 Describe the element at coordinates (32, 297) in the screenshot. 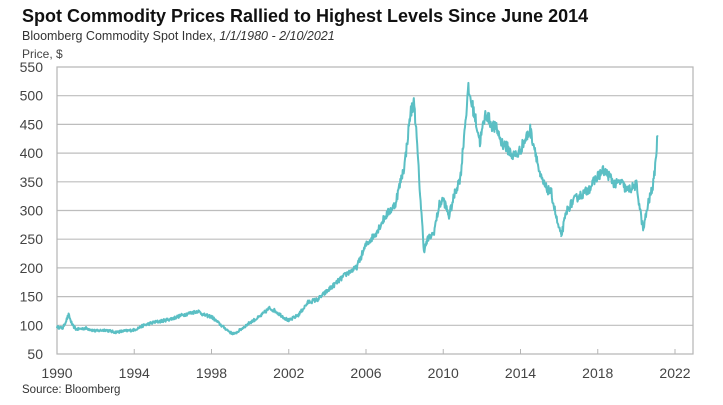

I see `y-tick-label: 150` at that location.